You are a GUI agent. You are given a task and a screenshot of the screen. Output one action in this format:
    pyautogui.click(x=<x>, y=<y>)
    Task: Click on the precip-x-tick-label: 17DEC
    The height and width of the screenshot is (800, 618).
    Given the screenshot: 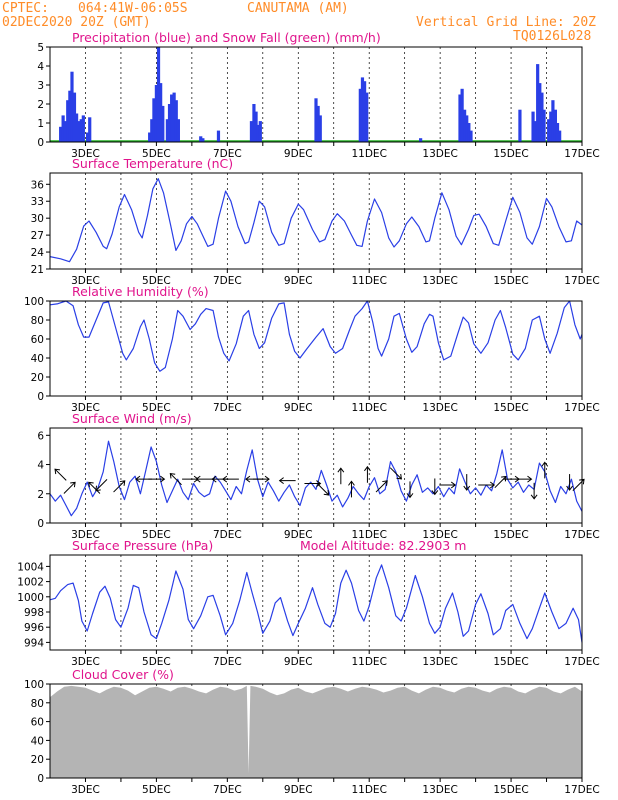 What is the action you would take?
    pyautogui.click(x=581, y=154)
    